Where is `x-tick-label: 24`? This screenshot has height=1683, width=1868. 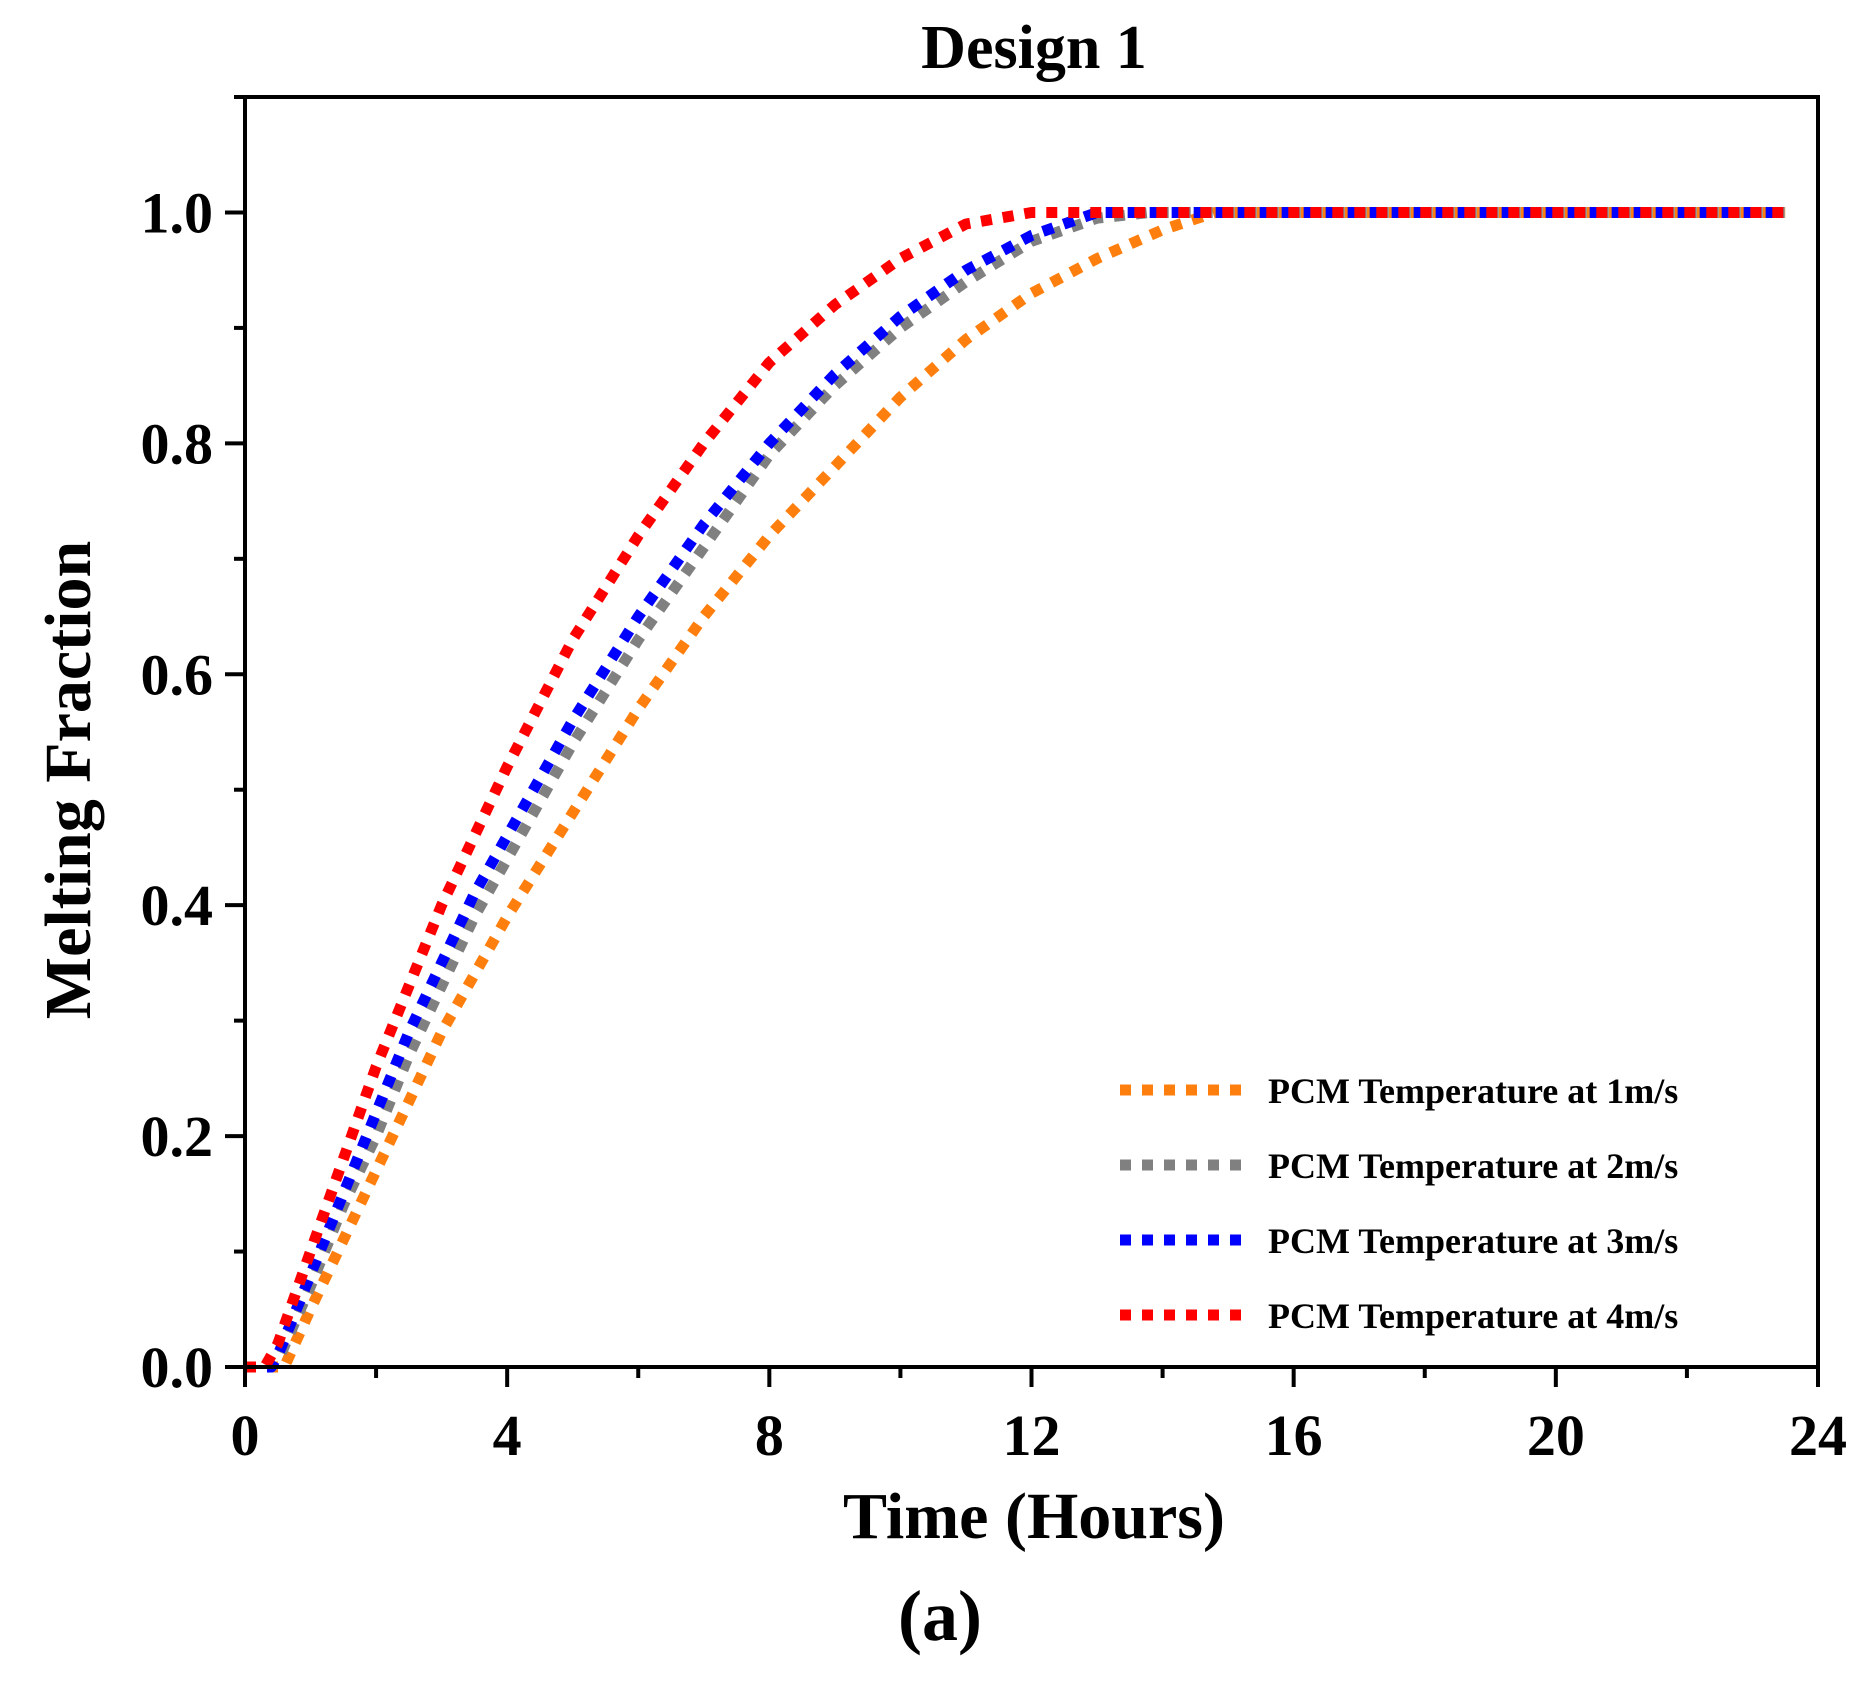 x-tick-label: 24 is located at coordinates (1818, 1435).